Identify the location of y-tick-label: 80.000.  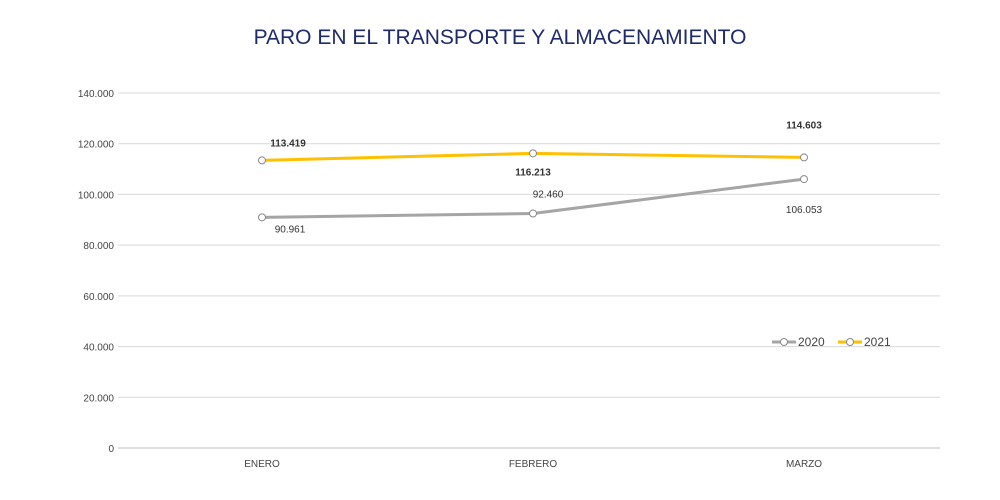
(98, 246).